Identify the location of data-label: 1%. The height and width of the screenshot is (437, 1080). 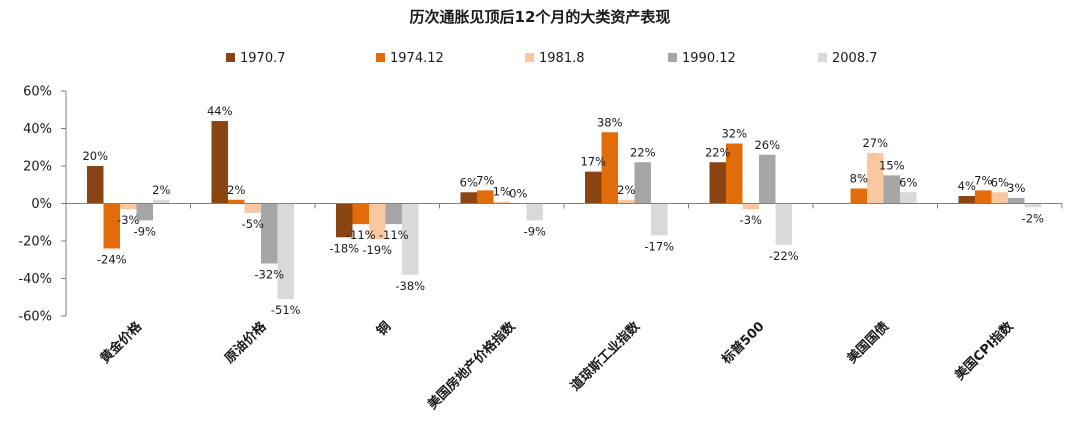
(502, 192).